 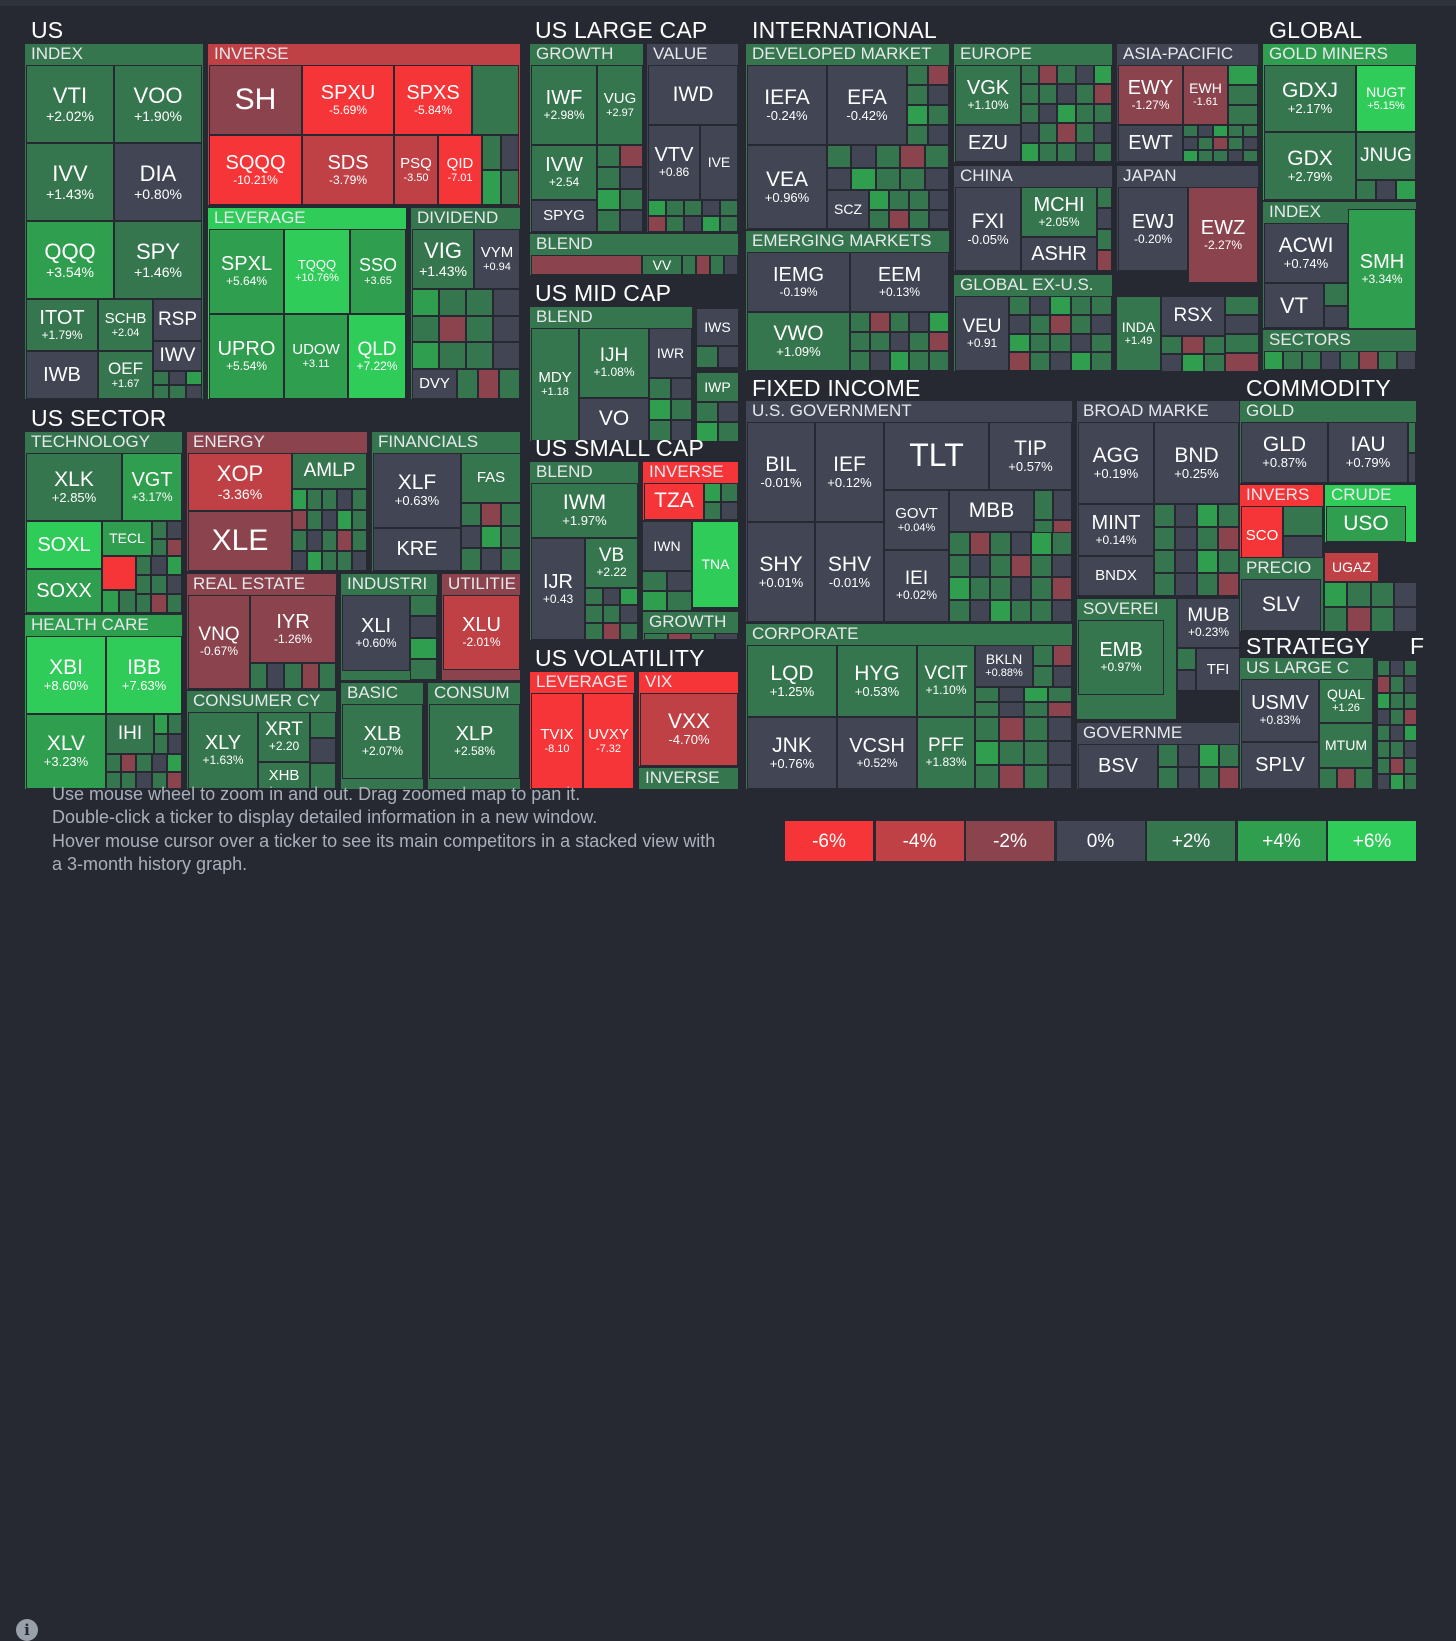 What do you see at coordinates (284, 737) in the screenshot?
I see `ticker-xrt: XRT +2.20` at bounding box center [284, 737].